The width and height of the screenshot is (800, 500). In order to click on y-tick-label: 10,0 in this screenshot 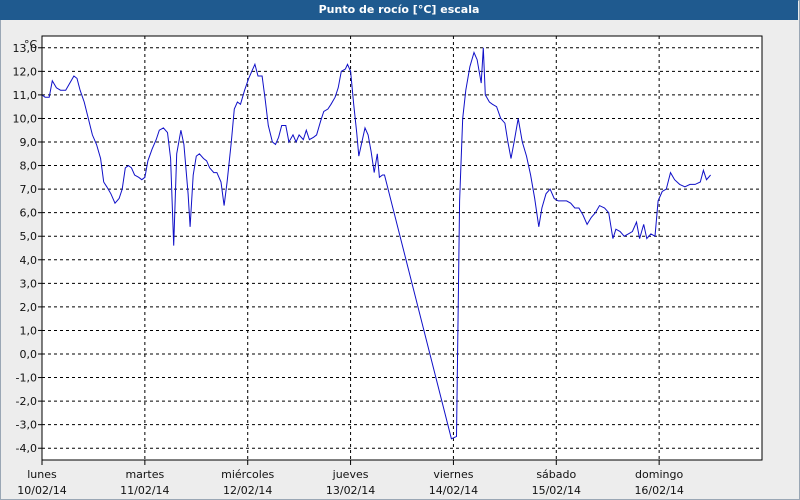, I will do `click(25, 118)`.